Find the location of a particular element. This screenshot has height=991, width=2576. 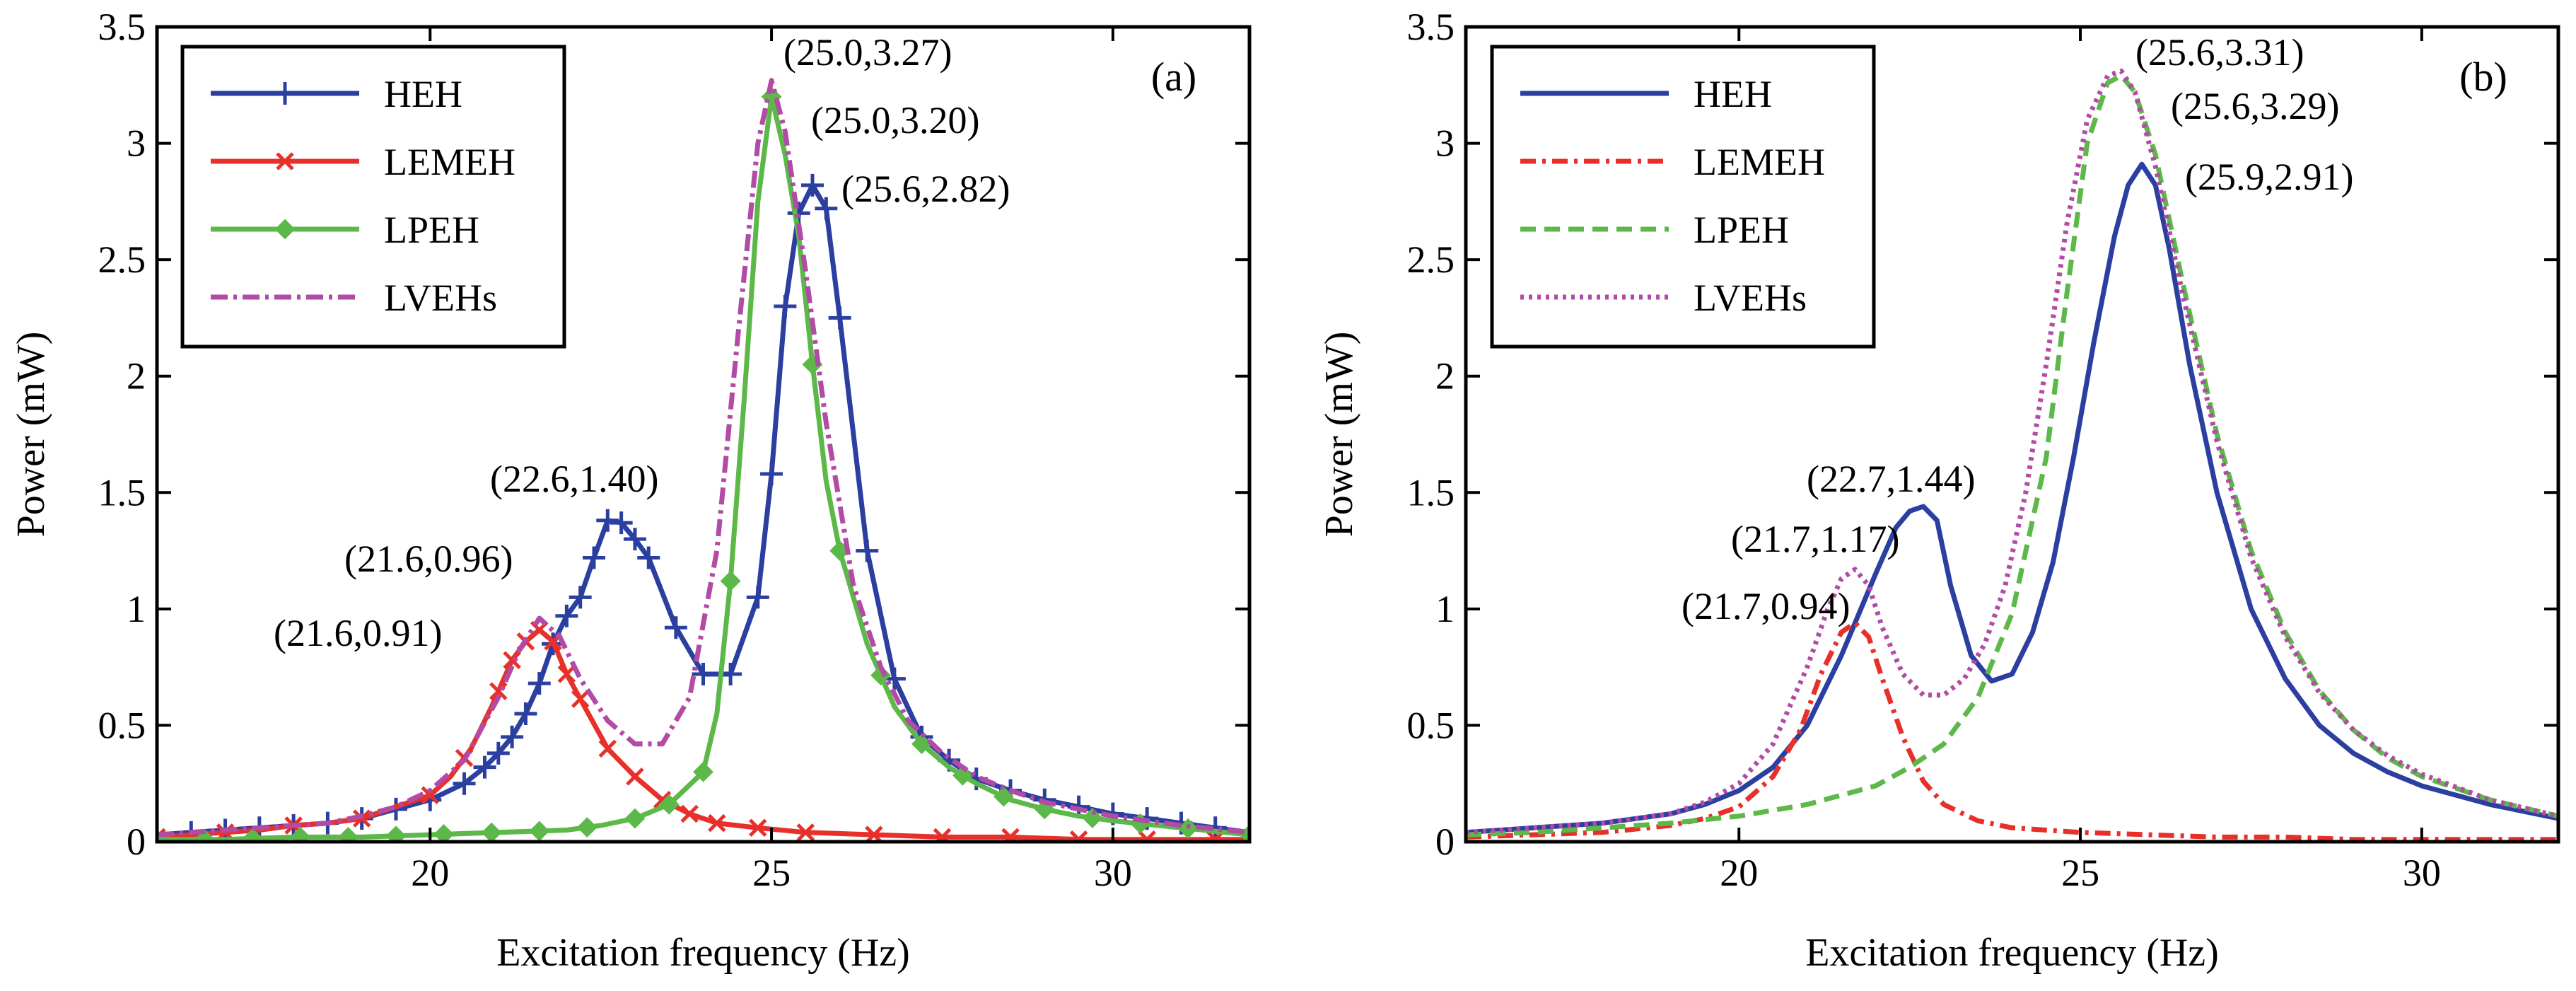

markers-lemeh is located at coordinates (691, 731).